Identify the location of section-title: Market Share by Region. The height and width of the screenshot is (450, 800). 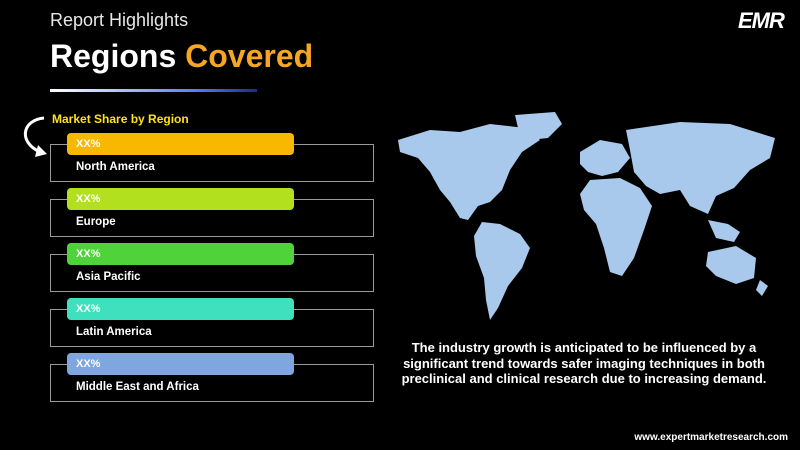
(120, 119).